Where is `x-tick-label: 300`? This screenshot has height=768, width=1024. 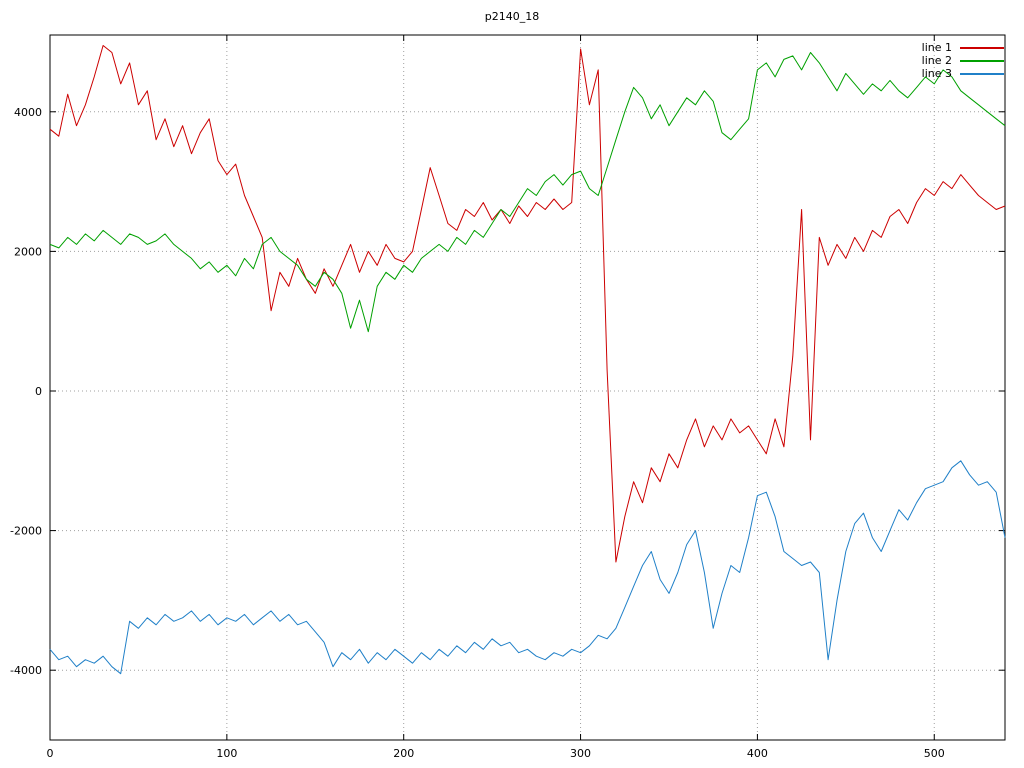 x-tick-label: 300 is located at coordinates (580, 753).